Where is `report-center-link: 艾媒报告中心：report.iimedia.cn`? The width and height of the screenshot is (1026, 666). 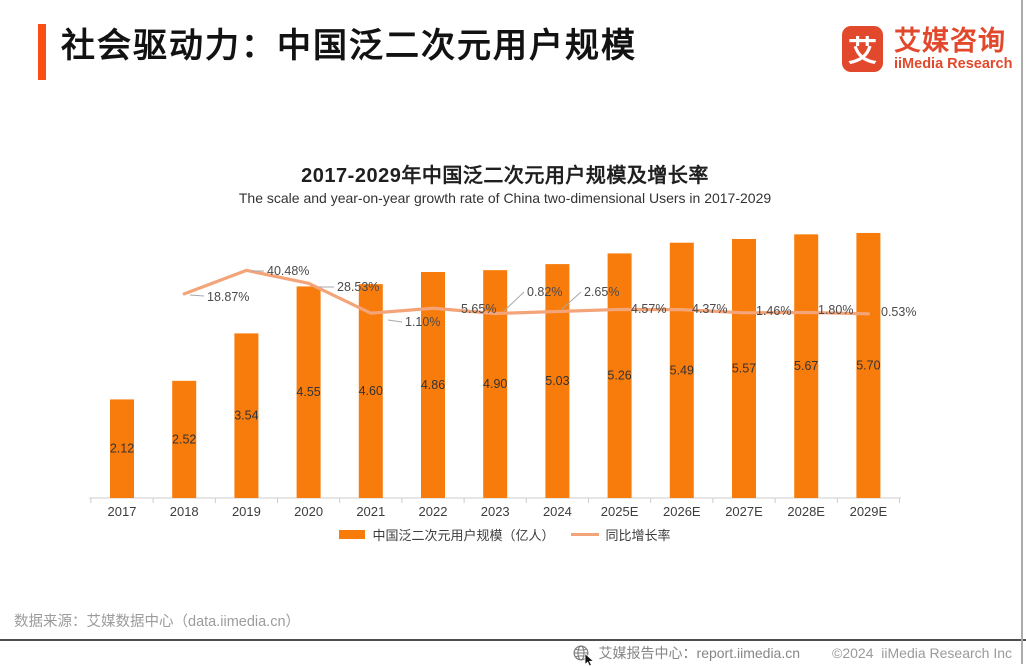 report-center-link: 艾媒报告中心：report.iimedia.cn is located at coordinates (700, 653).